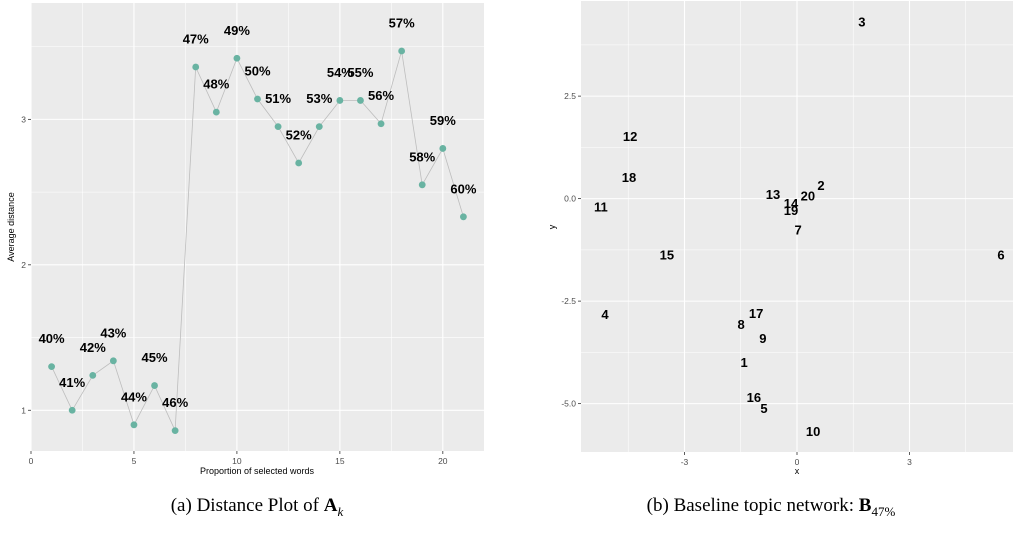 This screenshot has height=533, width=1013. Describe the element at coordinates (443, 120) in the screenshot. I see `point-label-20: 59%` at that location.